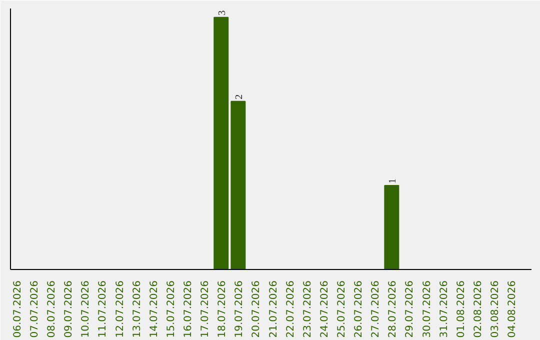 The width and height of the screenshot is (540, 340). Describe the element at coordinates (35, 309) in the screenshot. I see `x-tick-label: 07.07.2026` at that location.